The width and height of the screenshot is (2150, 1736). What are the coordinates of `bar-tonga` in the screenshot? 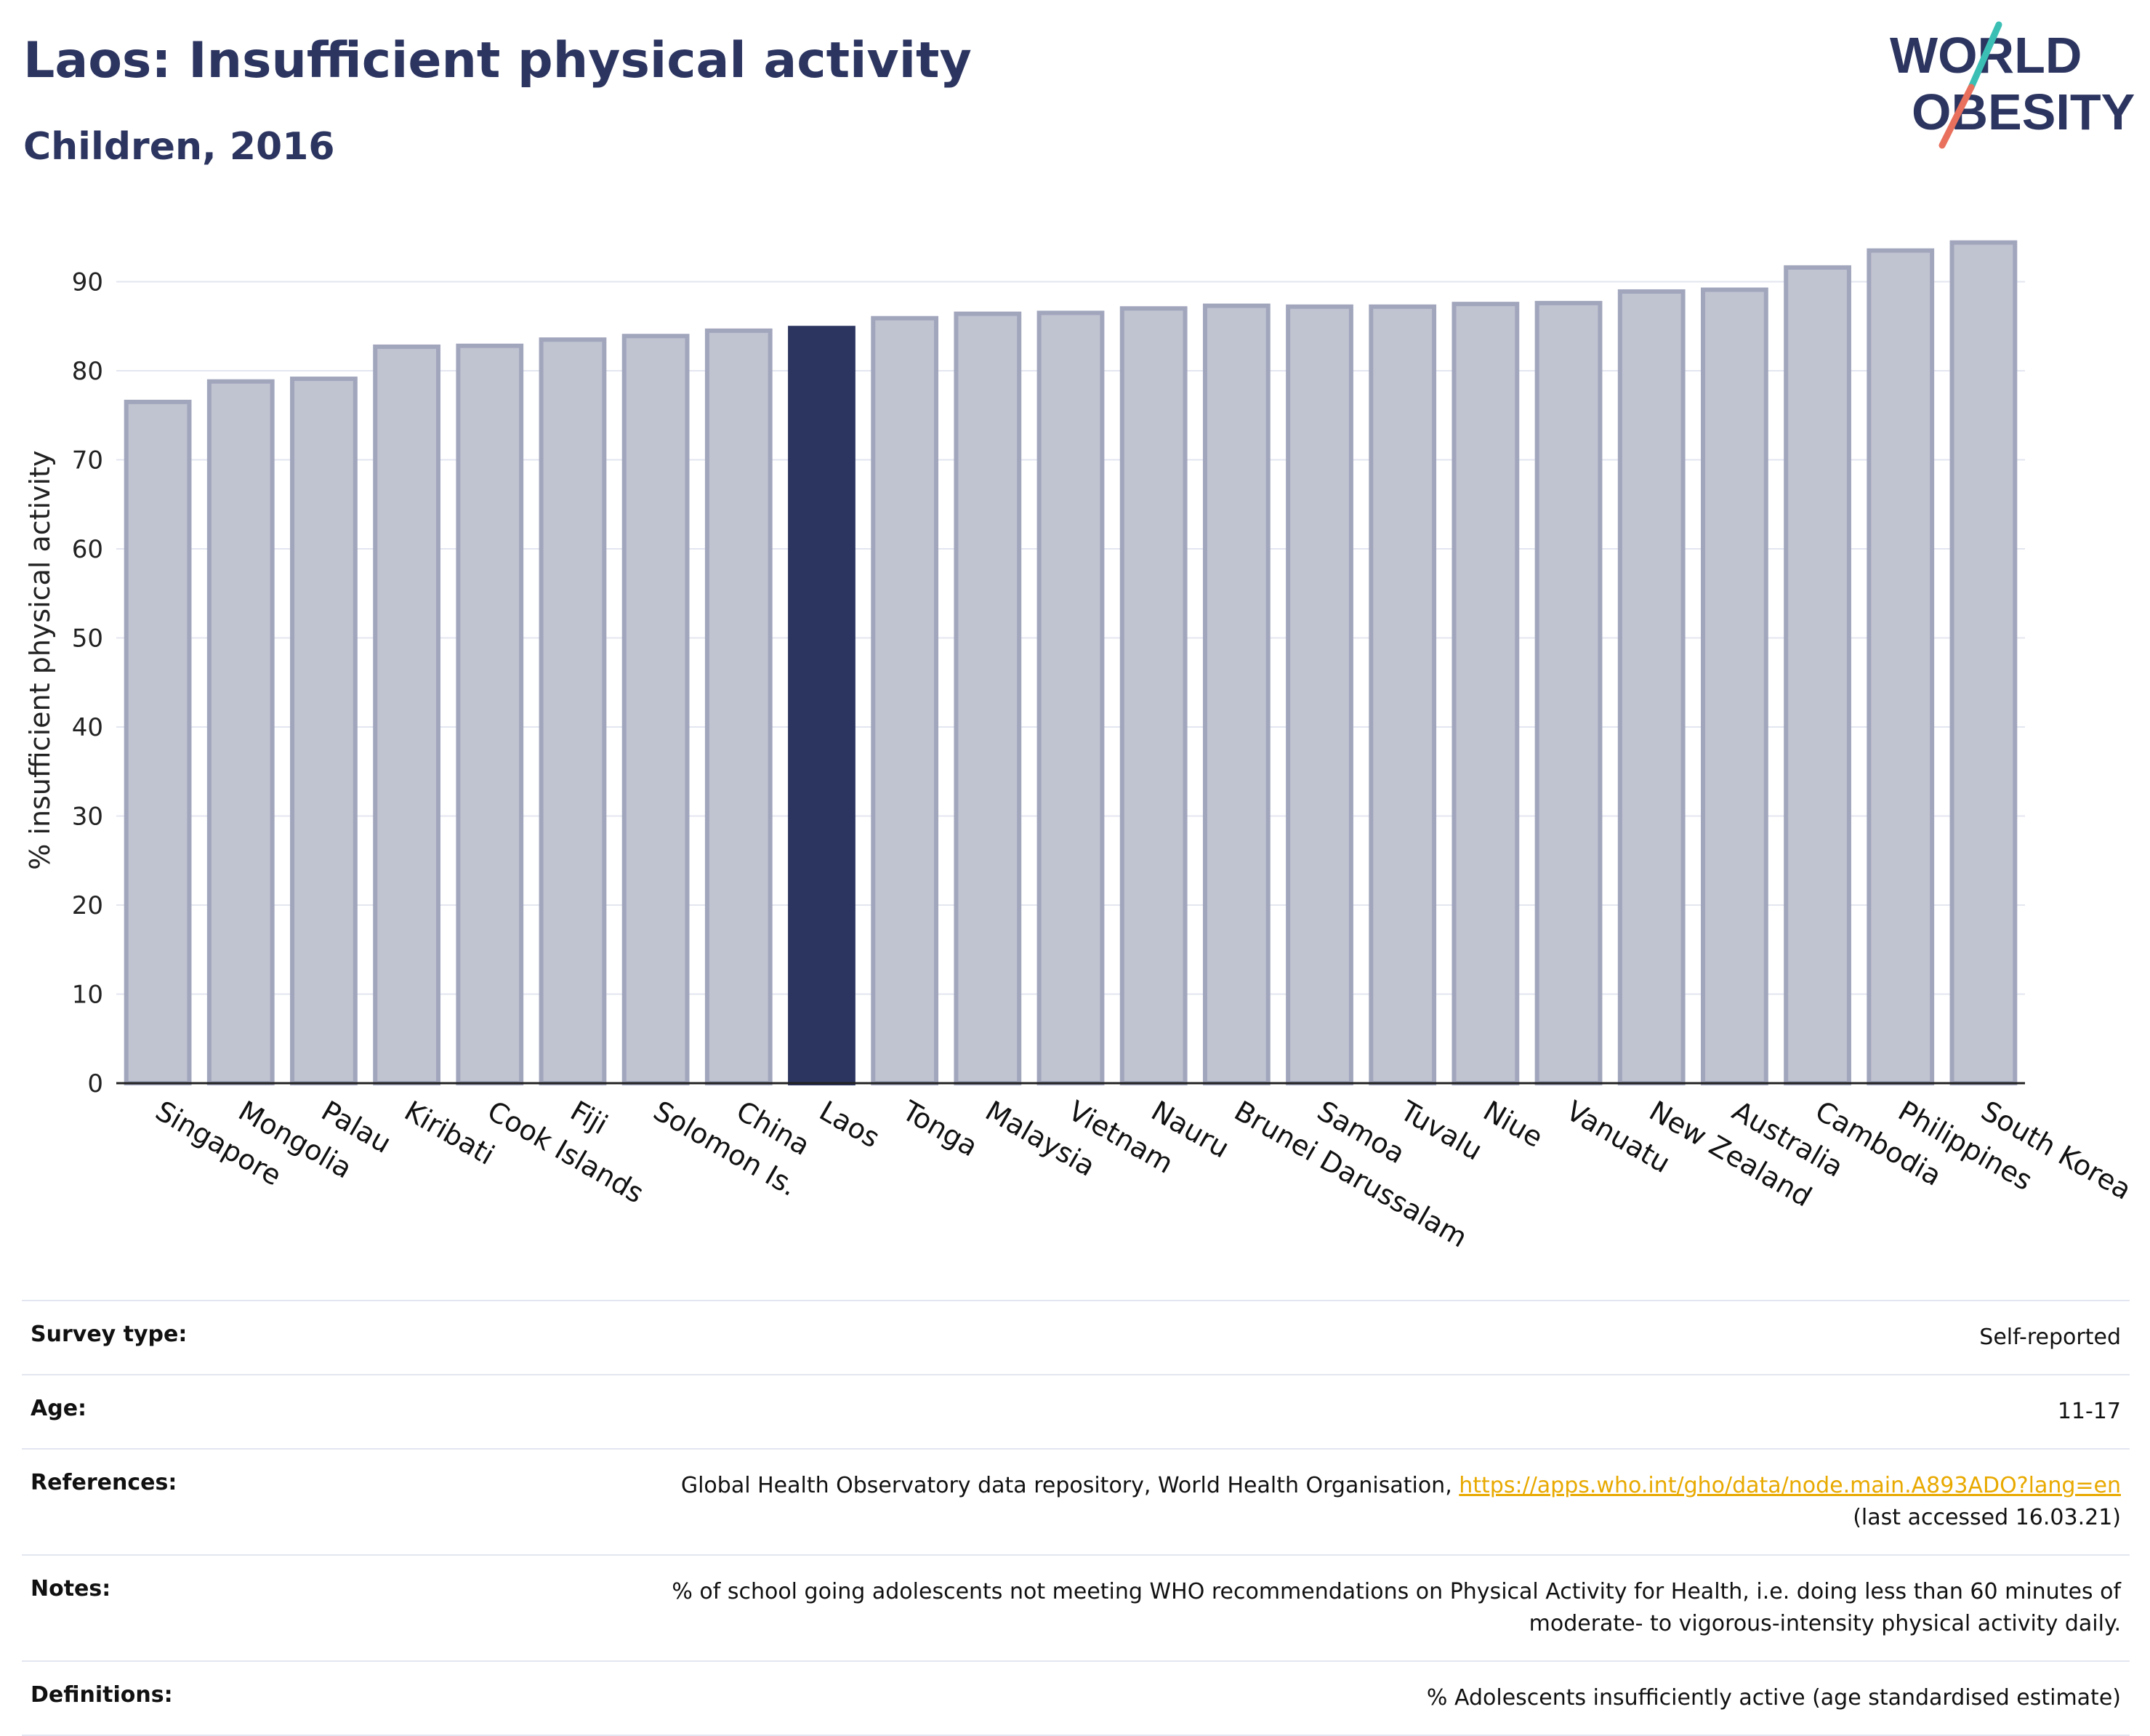 It's located at (905, 701).